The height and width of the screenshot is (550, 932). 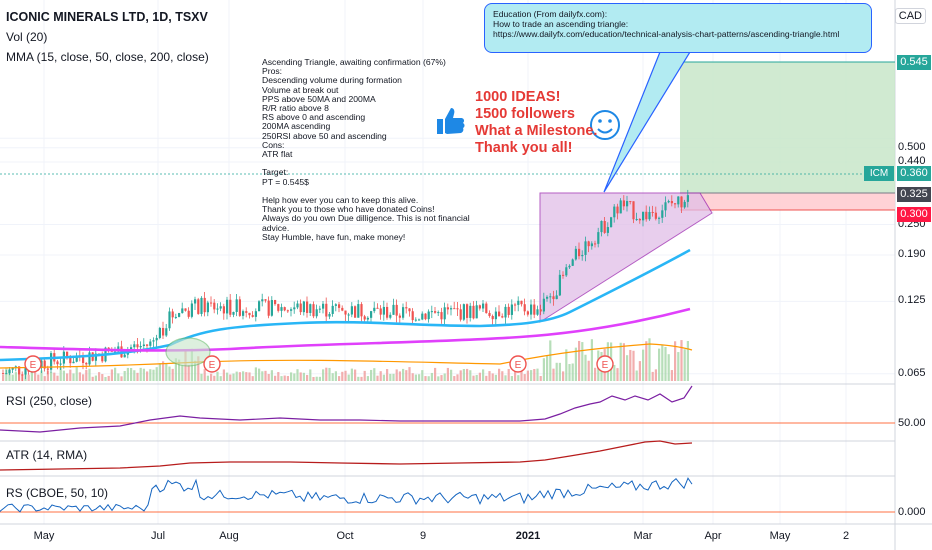 I want to click on milestone-line-1: 1000 IDEAS!, so click(x=518, y=97).